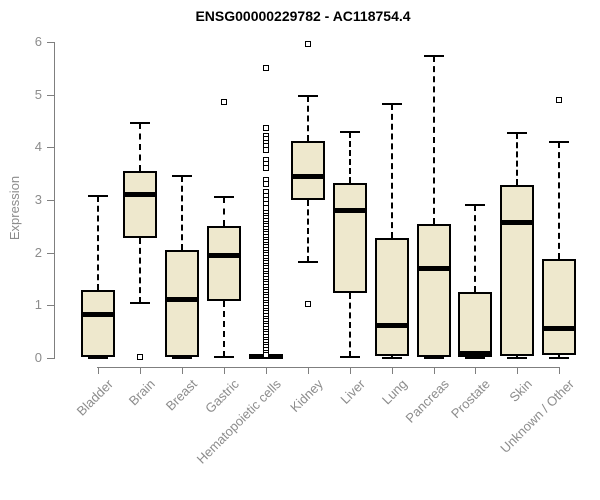  I want to click on y-axis-label: Expression, so click(14, 208).